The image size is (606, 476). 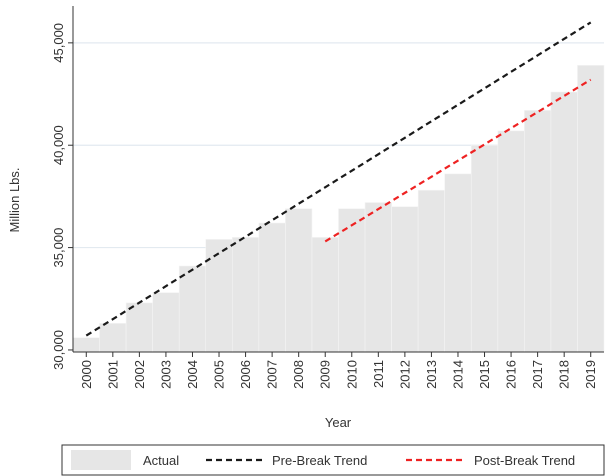 What do you see at coordinates (272, 287) in the screenshot?
I see `bar-2007` at bounding box center [272, 287].